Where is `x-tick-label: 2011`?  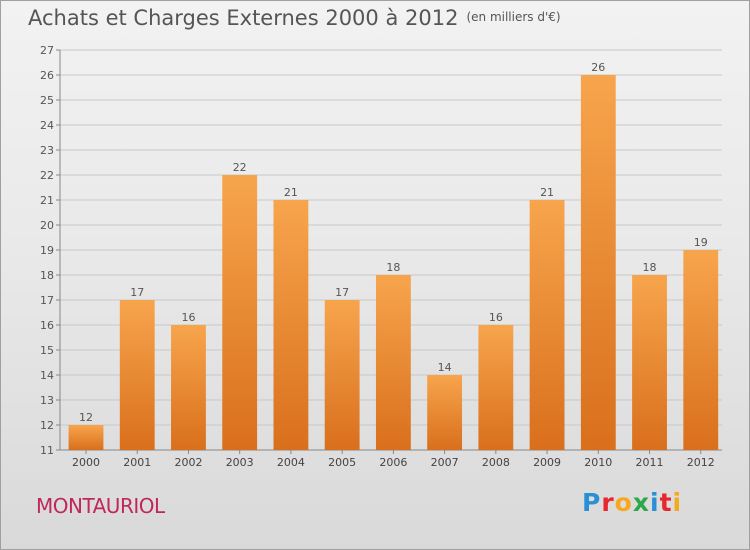
x-tick-label: 2011 is located at coordinates (650, 462).